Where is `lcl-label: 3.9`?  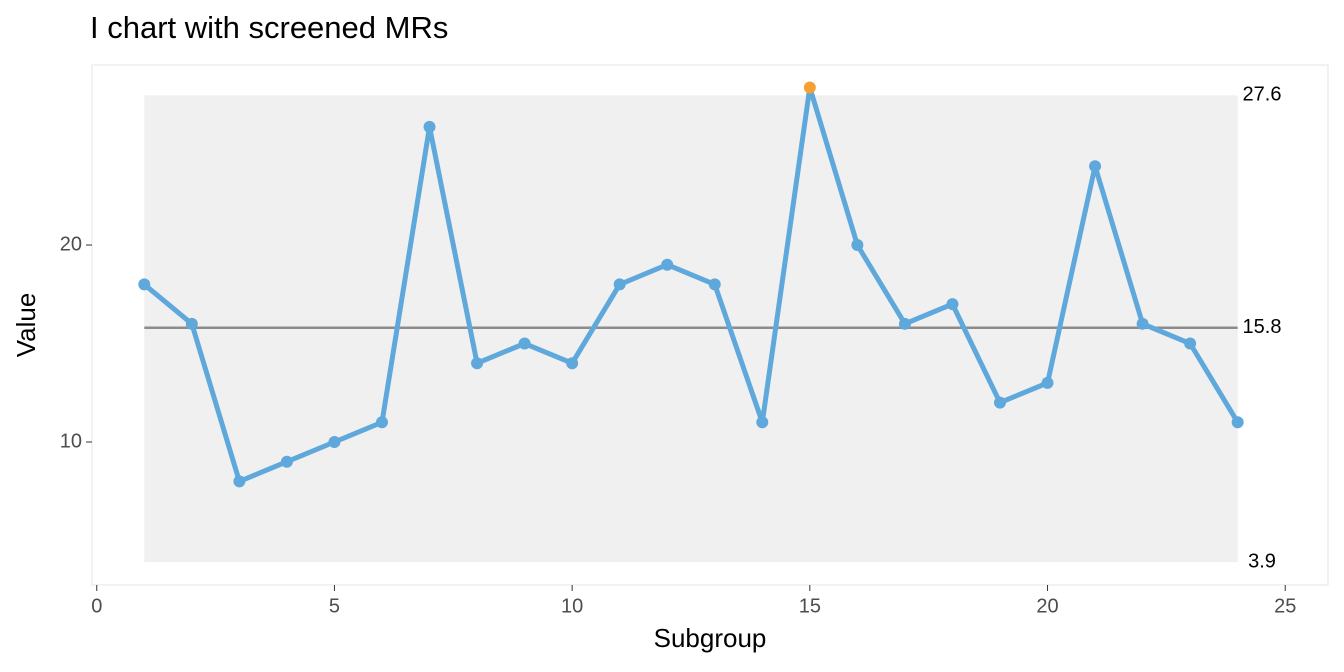
lcl-label: 3.9 is located at coordinates (1262, 561).